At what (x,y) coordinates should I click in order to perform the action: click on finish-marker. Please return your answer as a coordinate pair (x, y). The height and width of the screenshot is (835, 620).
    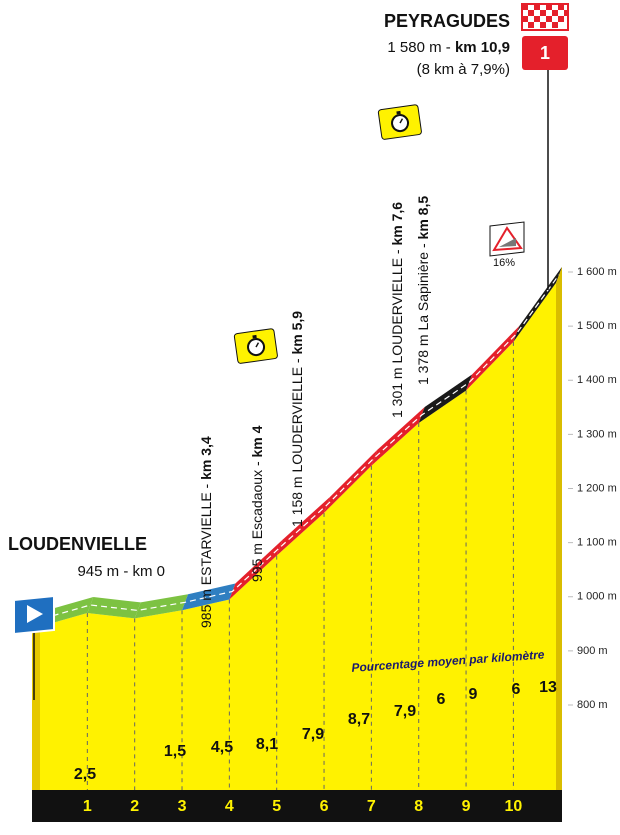
    Looking at the image, I should click on (545, 53).